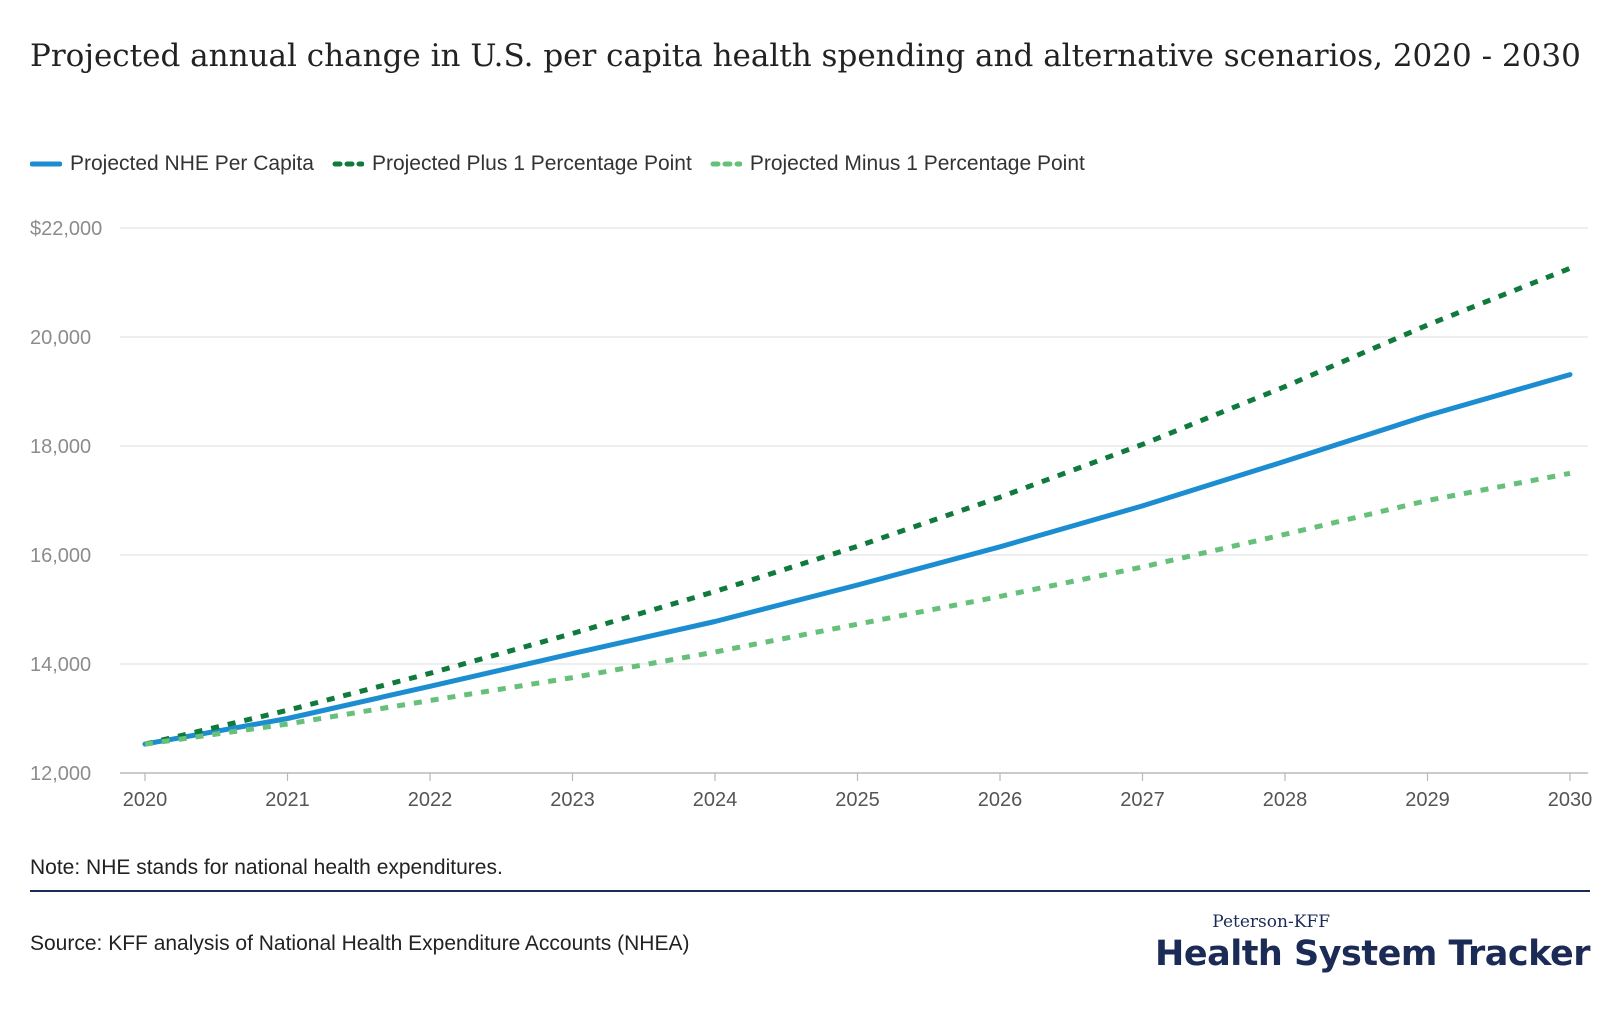 The image size is (1620, 1020). Describe the element at coordinates (66, 501) in the screenshot. I see `y-axis: 12,000 14,000 16,000 18,000 20,000 $22,000` at that location.